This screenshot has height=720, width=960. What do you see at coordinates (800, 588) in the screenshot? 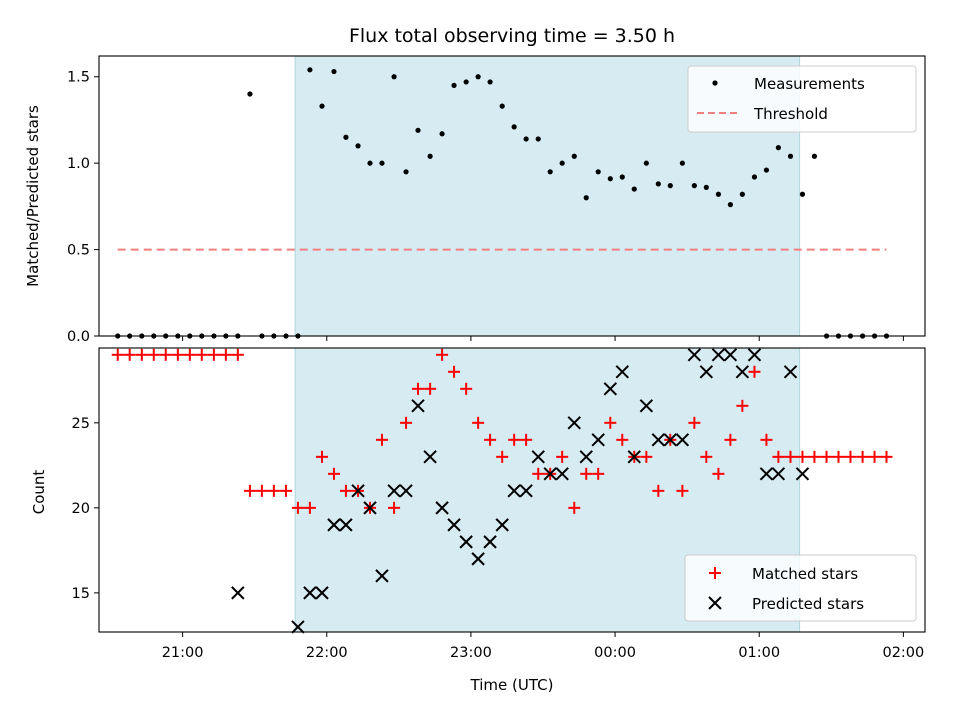
I see `legend-bottom: Matched stars Predicted stars` at bounding box center [800, 588].